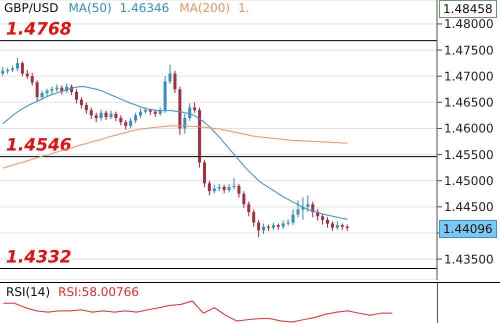 This screenshot has height=323, width=500. I want to click on chart-title: GBP/USD, so click(31, 8).